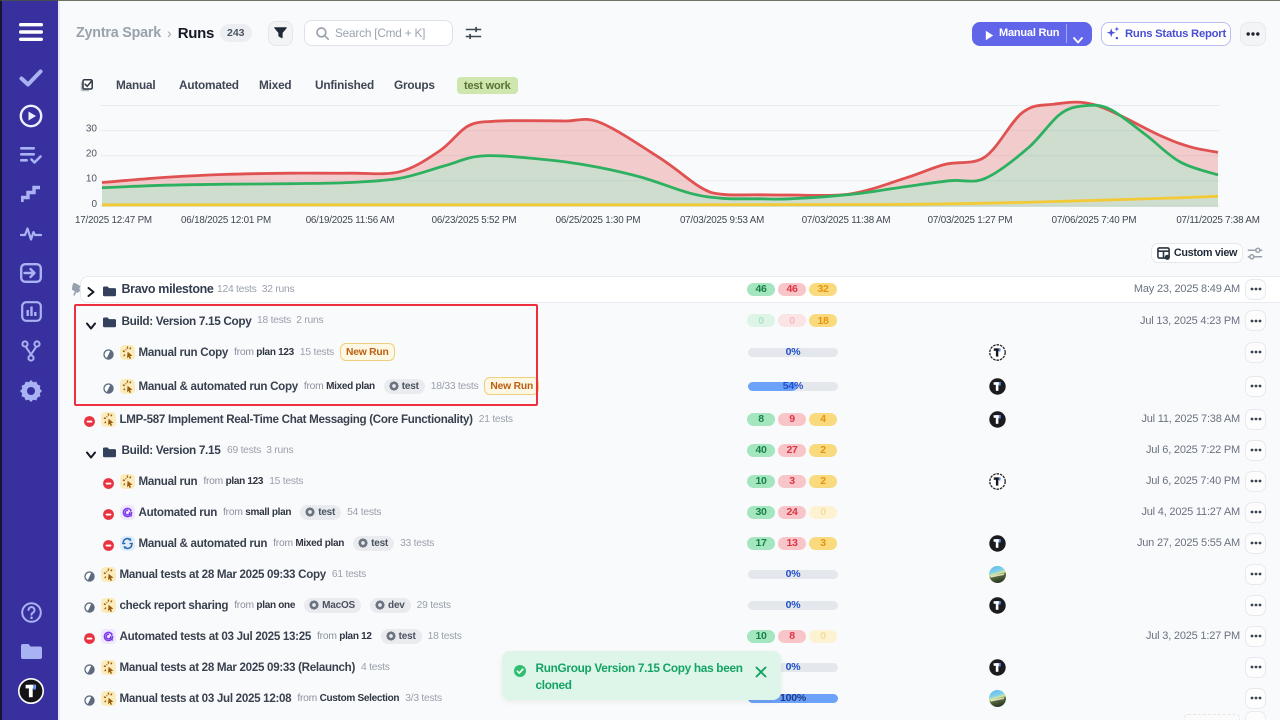 This screenshot has height=720, width=1280. Describe the element at coordinates (92, 128) in the screenshot. I see `svg-text: 30` at that location.